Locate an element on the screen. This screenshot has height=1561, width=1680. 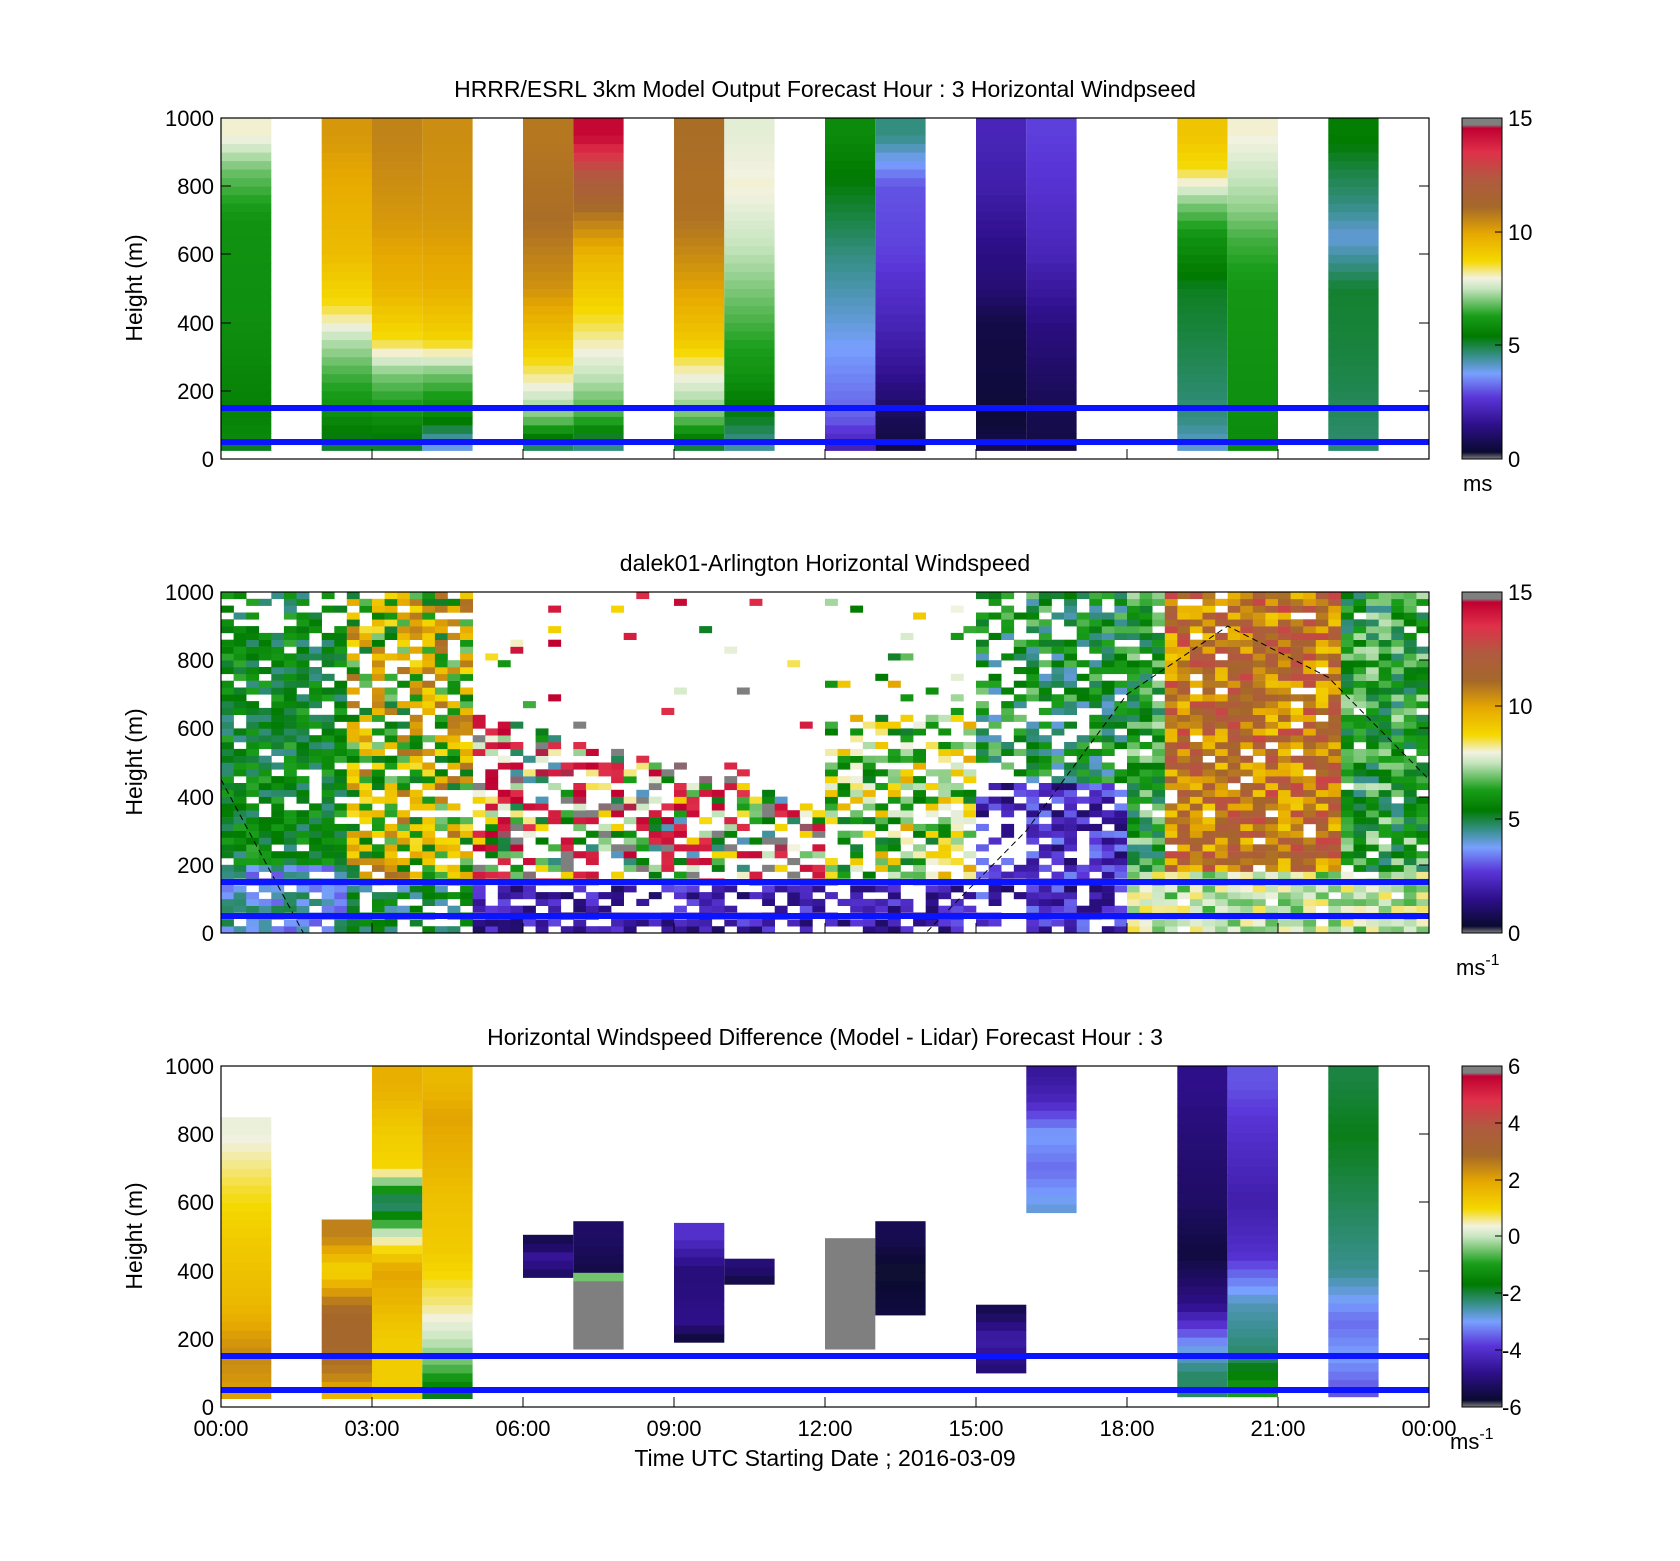
ytick-label: 600 is located at coordinates (195, 1202).